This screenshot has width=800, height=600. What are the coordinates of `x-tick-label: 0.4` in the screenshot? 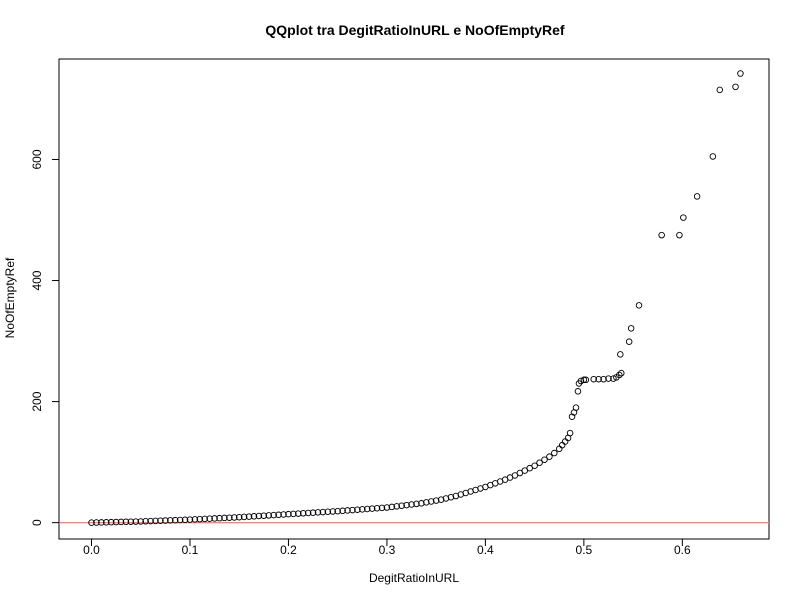 It's located at (485, 550).